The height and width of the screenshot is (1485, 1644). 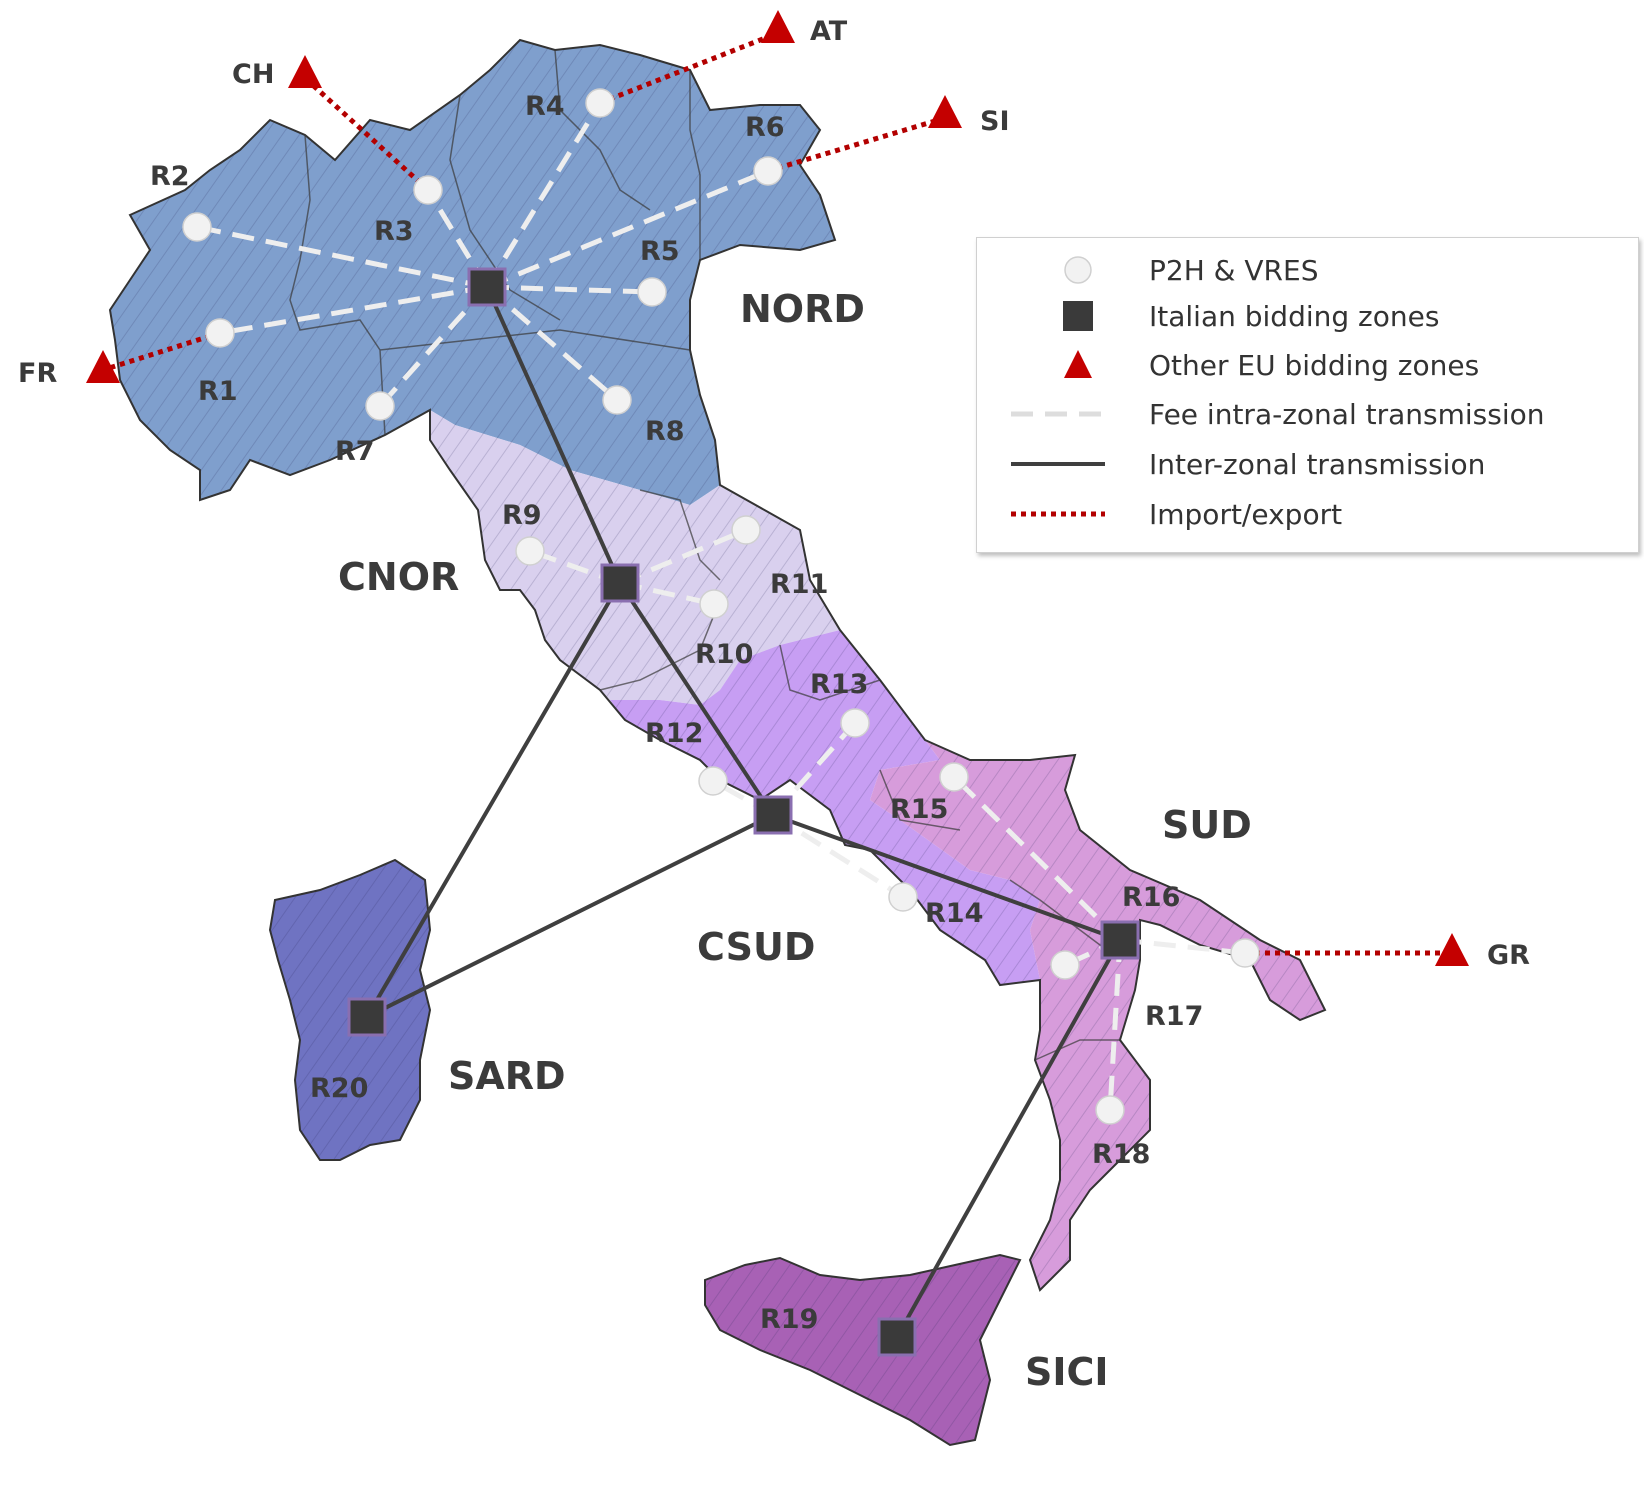 What do you see at coordinates (665, 431) in the screenshot?
I see `label-r8: R8` at bounding box center [665, 431].